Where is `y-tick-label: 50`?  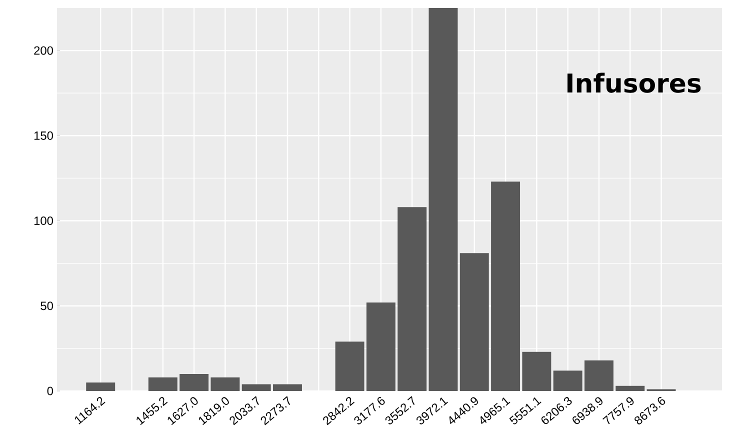
y-tick-label: 50 is located at coordinates (47, 306).